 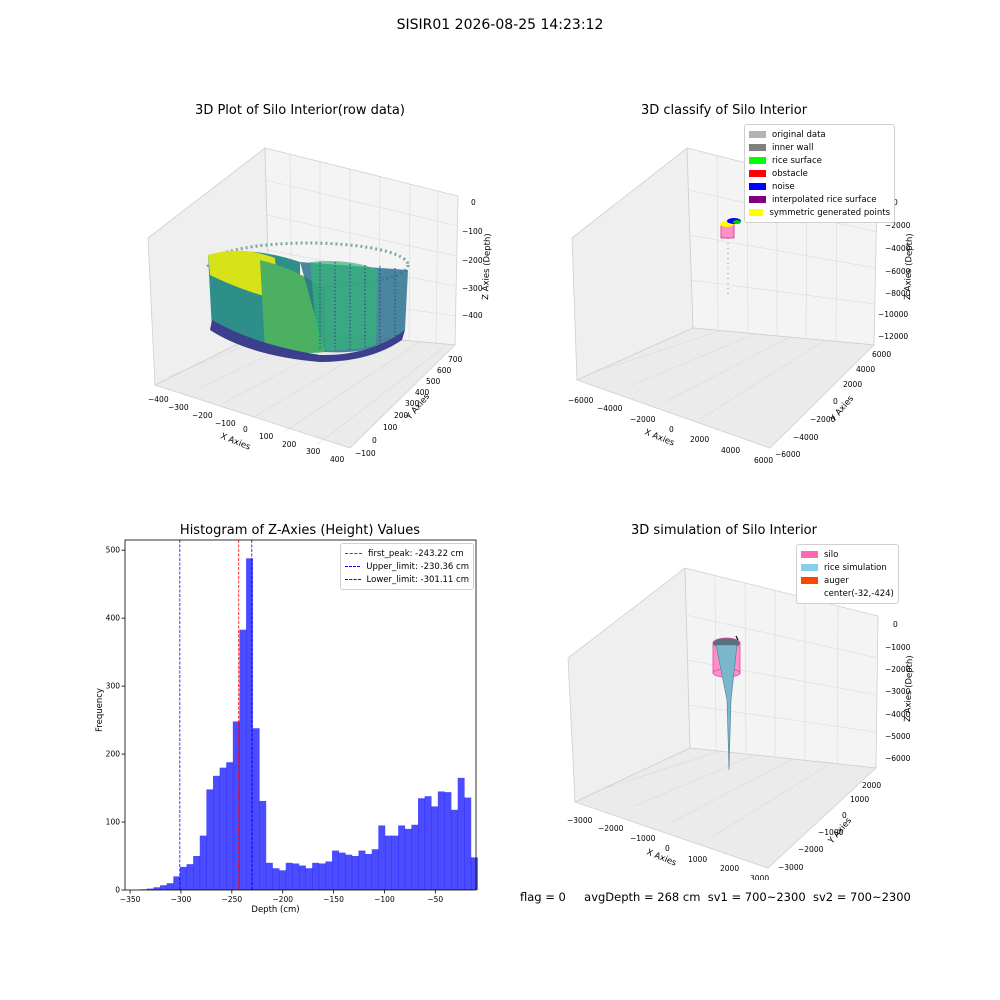 I want to click on p1-ytick: 400, so click(x=422, y=392).